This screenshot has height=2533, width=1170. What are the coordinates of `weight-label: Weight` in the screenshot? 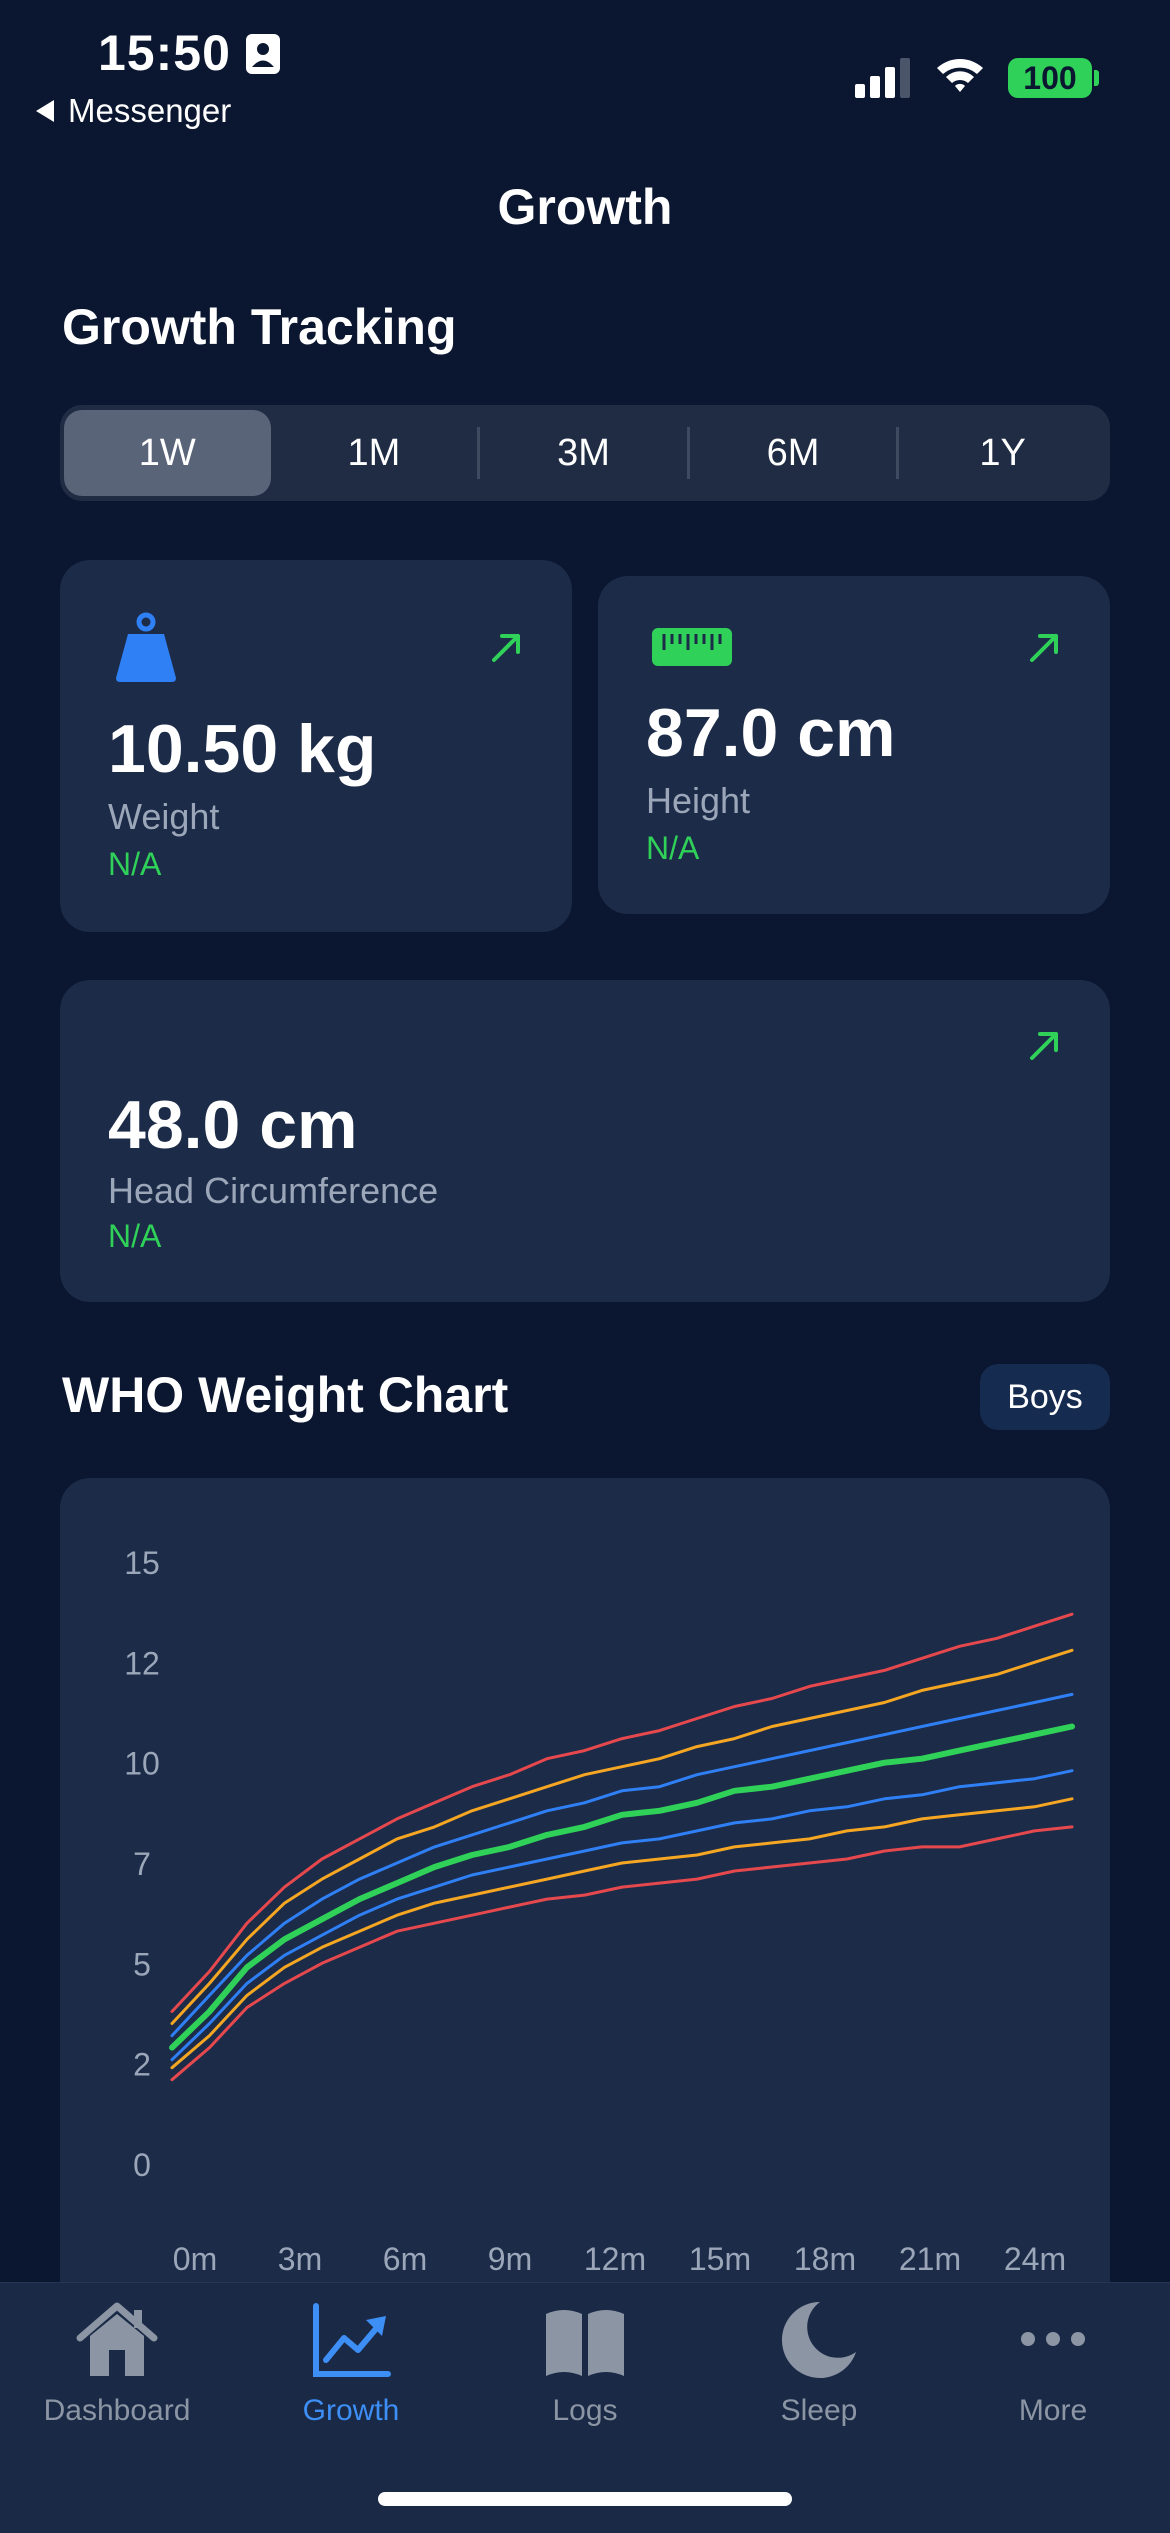 It's located at (164, 816).